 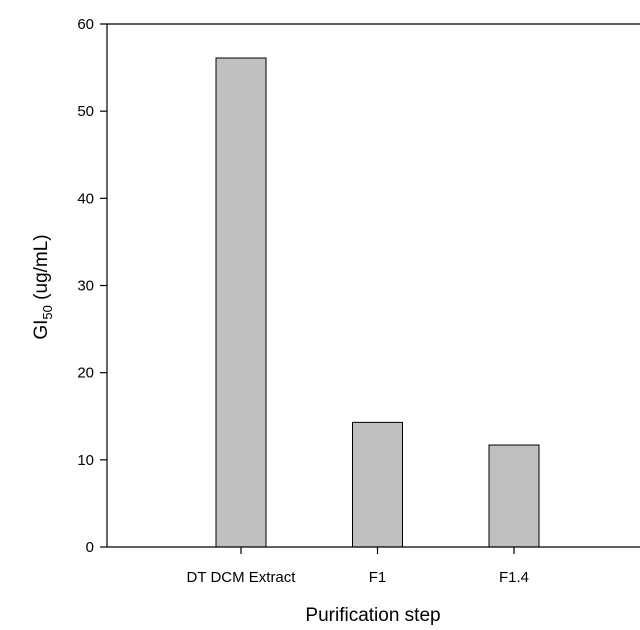 What do you see at coordinates (41, 269) in the screenshot?
I see `y-axis-title-unit: (ug/mL)` at bounding box center [41, 269].